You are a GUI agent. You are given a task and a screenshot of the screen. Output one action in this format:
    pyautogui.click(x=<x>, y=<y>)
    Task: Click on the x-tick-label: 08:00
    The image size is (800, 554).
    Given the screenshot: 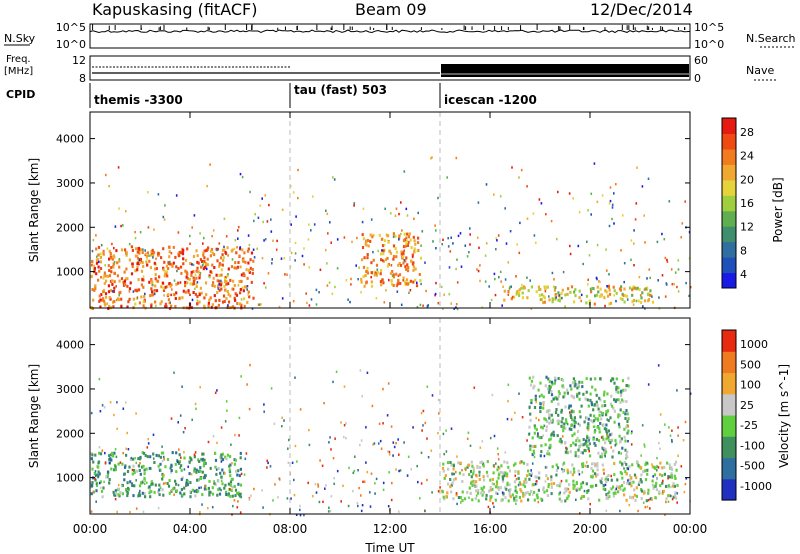 What is the action you would take?
    pyautogui.click(x=290, y=529)
    